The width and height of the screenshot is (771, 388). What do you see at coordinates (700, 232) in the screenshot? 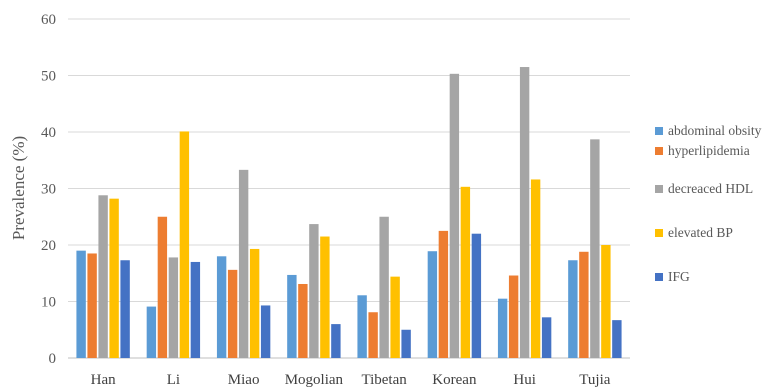
I see `legend-label: elevated BP` at bounding box center [700, 232].